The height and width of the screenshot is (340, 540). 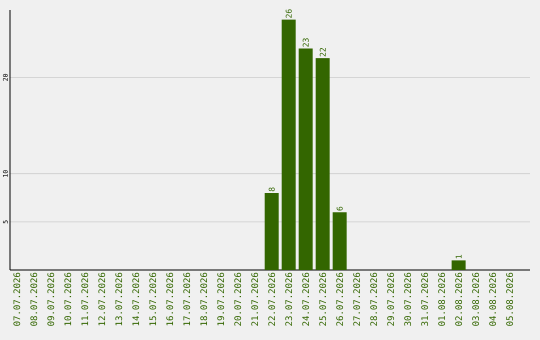 I want to click on data-label: 6, so click(x=339, y=208).